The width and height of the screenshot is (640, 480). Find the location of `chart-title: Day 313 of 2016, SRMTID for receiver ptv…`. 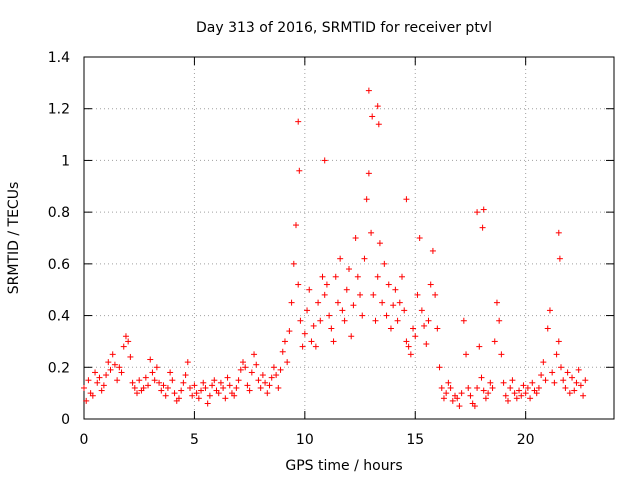

chart-title: Day 313 of 2016, SRMTID for receiver ptv… is located at coordinates (344, 28).